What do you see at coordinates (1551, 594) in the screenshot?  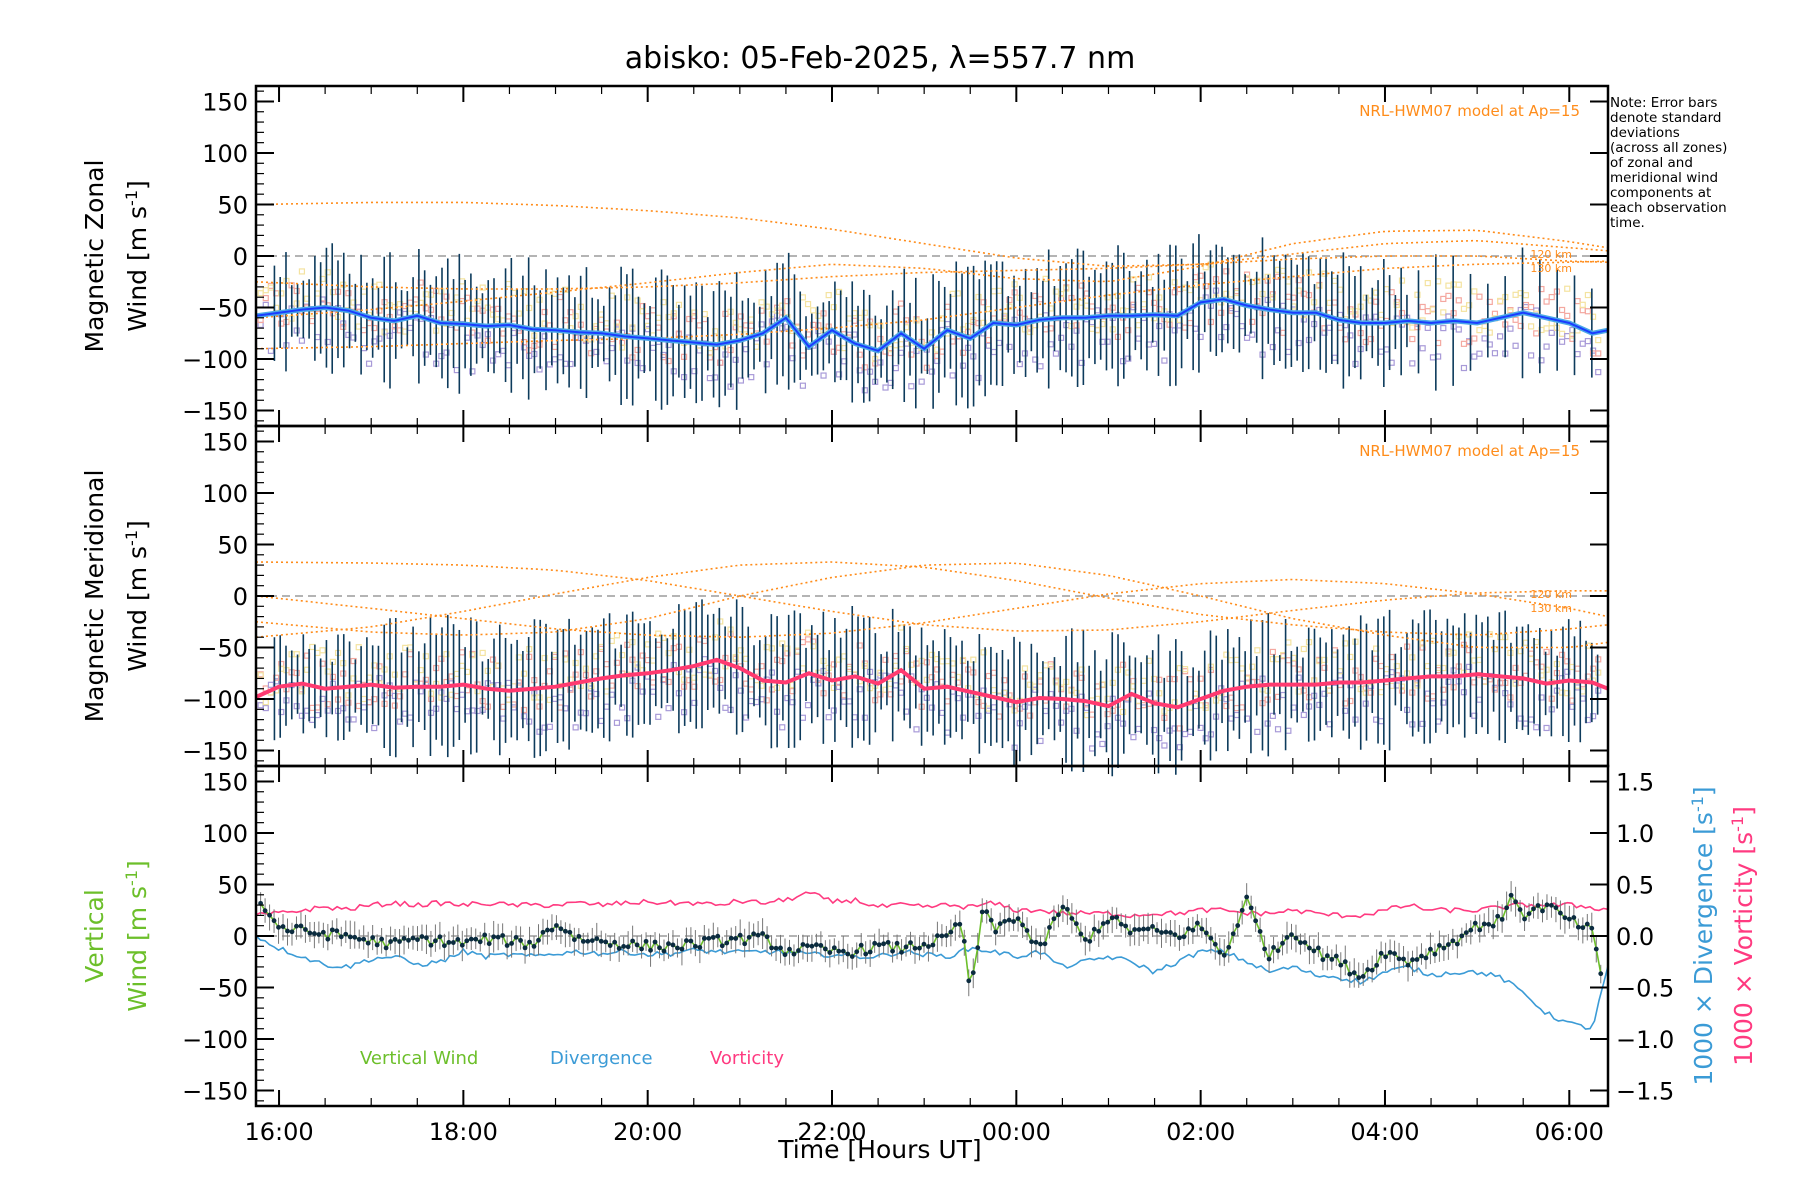 I see `model-altitude-label: 120 km` at bounding box center [1551, 594].